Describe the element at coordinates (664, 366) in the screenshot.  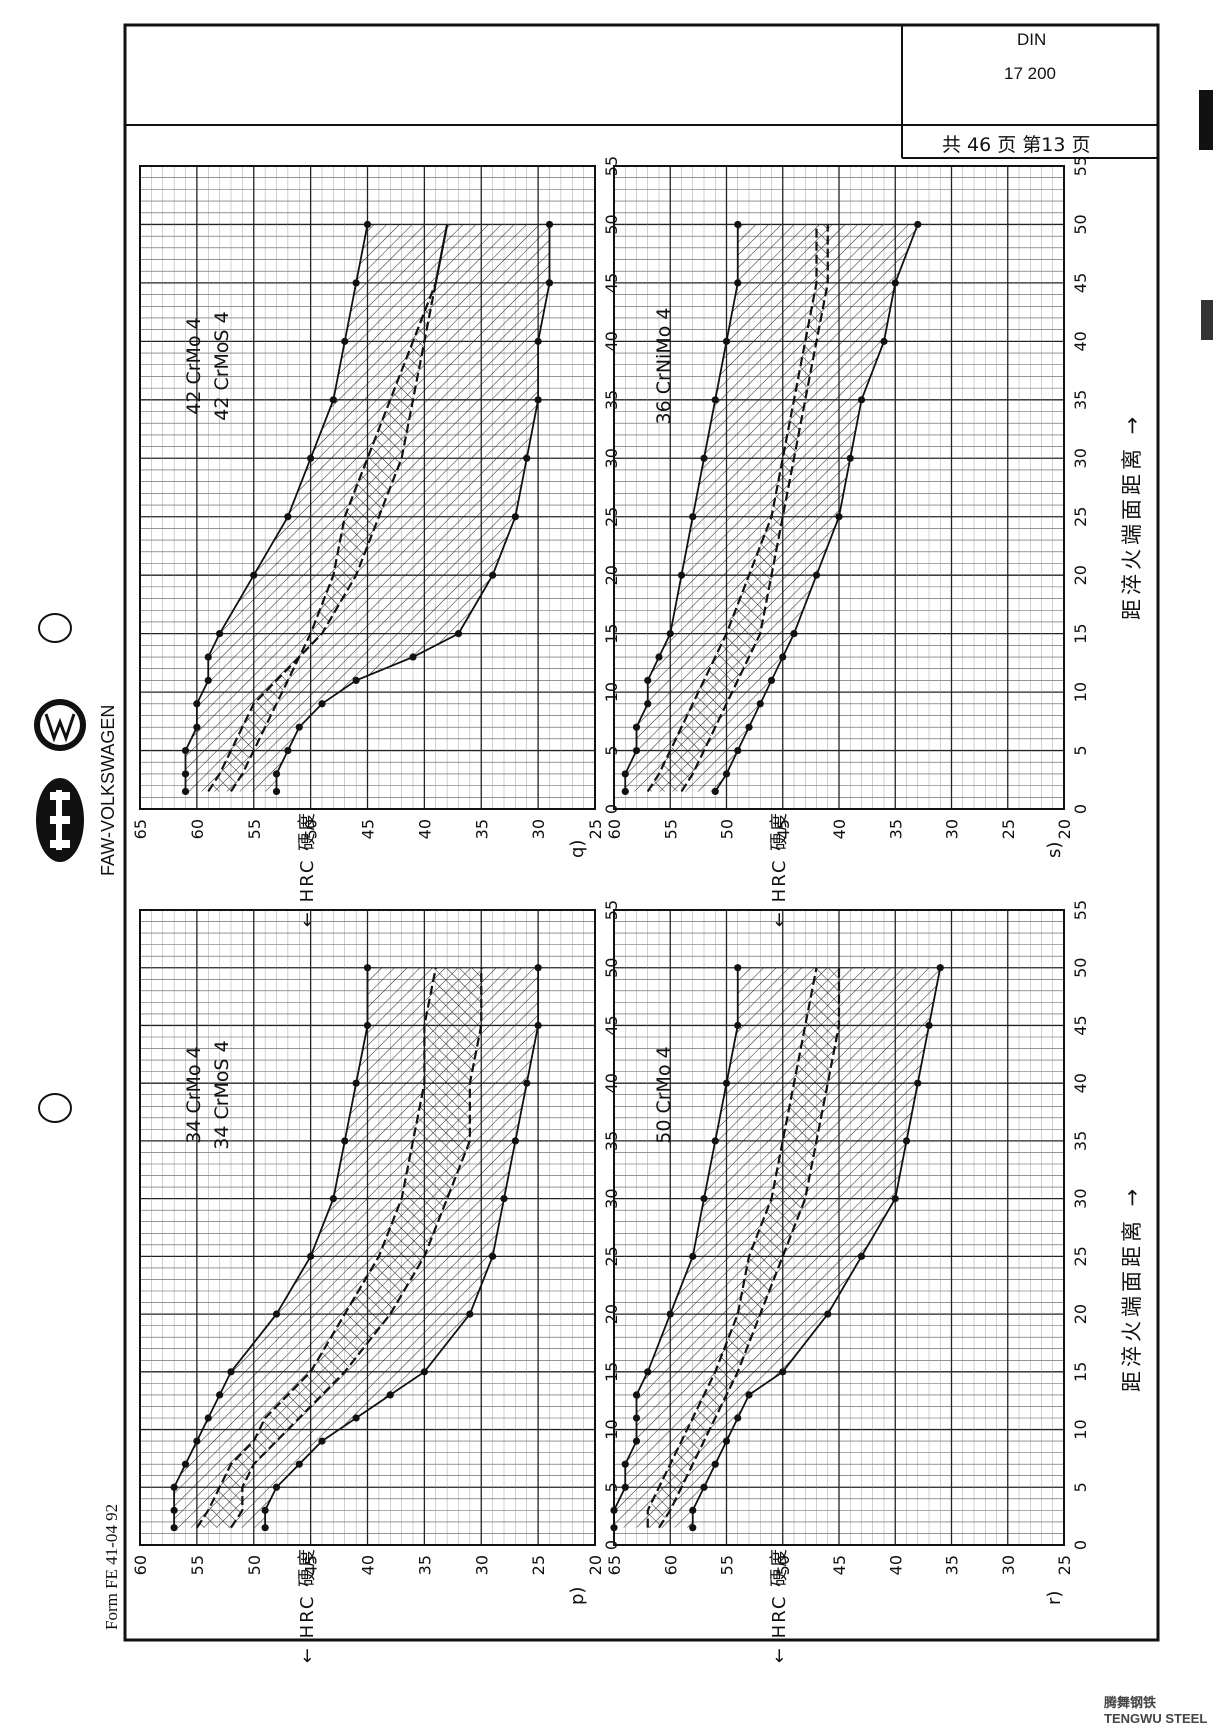
I see `grade-label: 36 CrNiMo 4` at that location.